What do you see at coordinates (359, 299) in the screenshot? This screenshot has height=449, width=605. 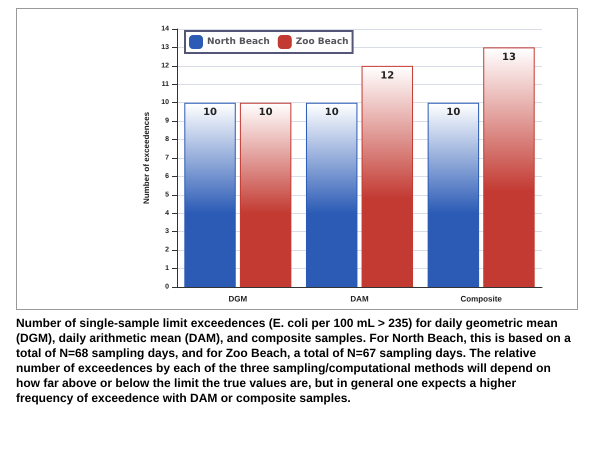 I see `x-tick-label: DAM` at bounding box center [359, 299].